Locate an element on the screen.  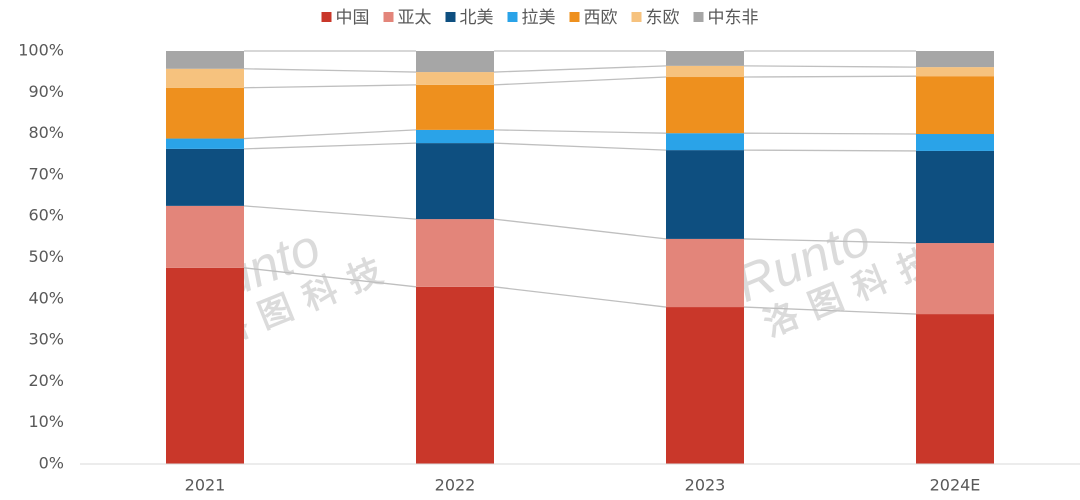
x-tick-label: 2022 is located at coordinates (455, 485).